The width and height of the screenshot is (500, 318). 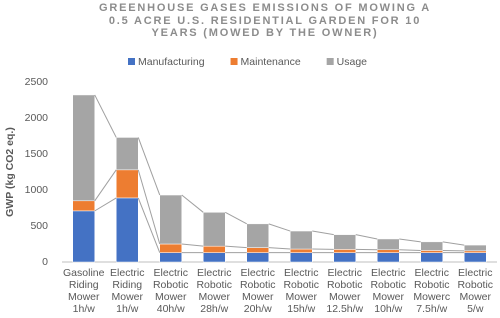 What do you see at coordinates (171, 62) in the screenshot?
I see `legend-label: Manufacturing` at bounding box center [171, 62].